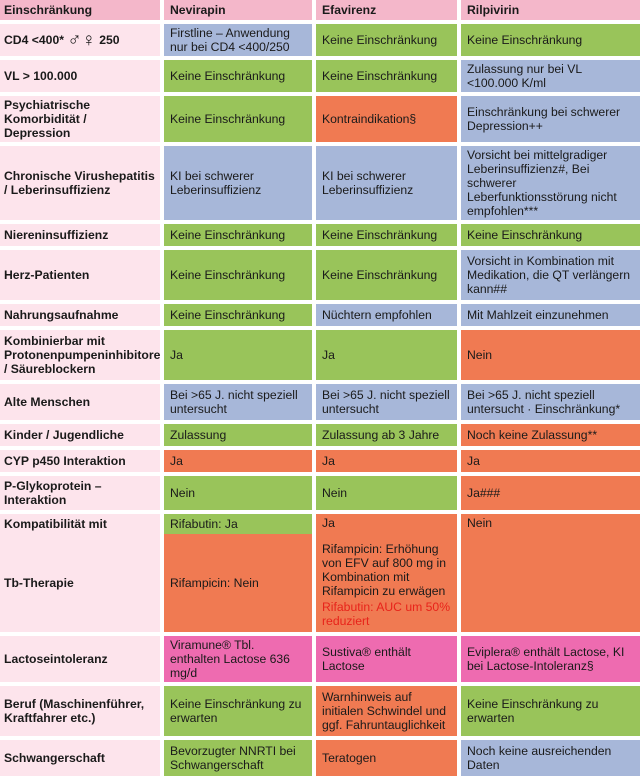  I want to click on table-row: CYP p450 Interaktion Ja Ja Ja, so click(320, 463).